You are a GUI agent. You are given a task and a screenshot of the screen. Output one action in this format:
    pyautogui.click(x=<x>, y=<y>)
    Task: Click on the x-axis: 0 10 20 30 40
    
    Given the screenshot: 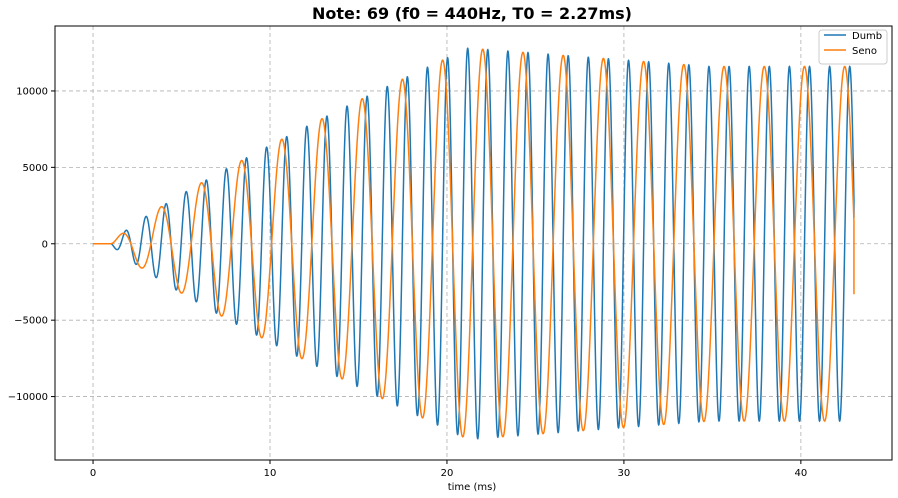 What is the action you would take?
    pyautogui.click(x=448, y=469)
    